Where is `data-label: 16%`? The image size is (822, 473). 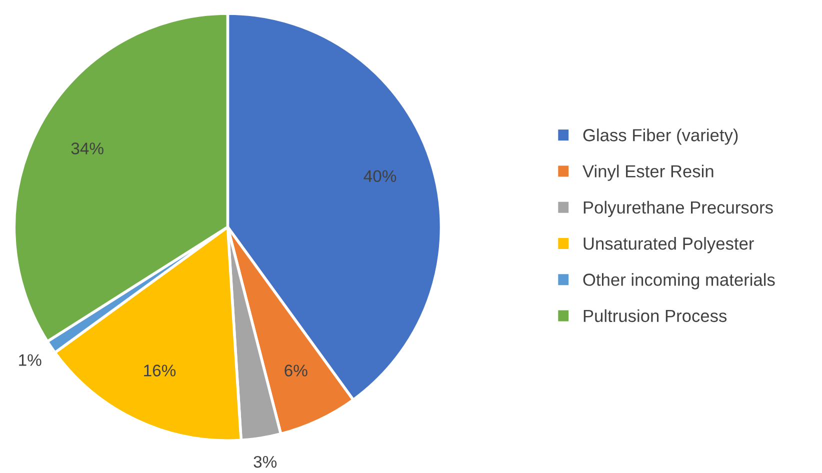
data-label: 16% is located at coordinates (160, 370).